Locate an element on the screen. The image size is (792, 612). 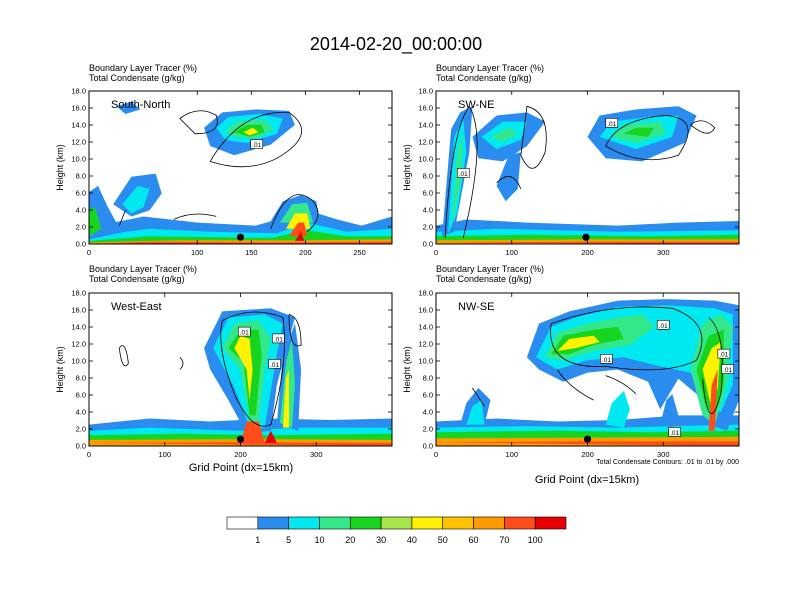
colorbar-tick-label: 30 is located at coordinates (381, 540).